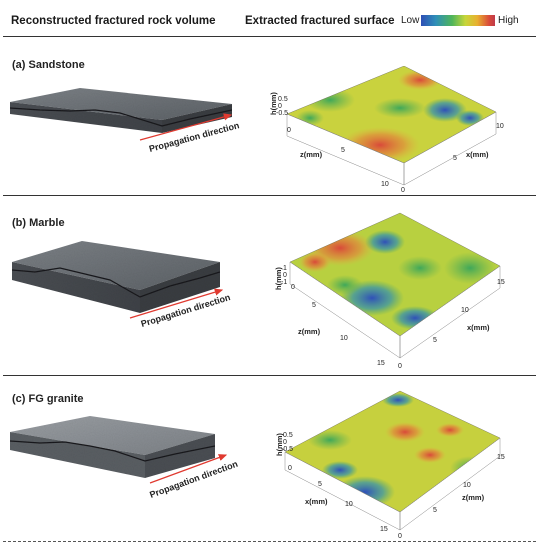  I want to click on x-axis-label-c: x(mm), so click(316, 501).